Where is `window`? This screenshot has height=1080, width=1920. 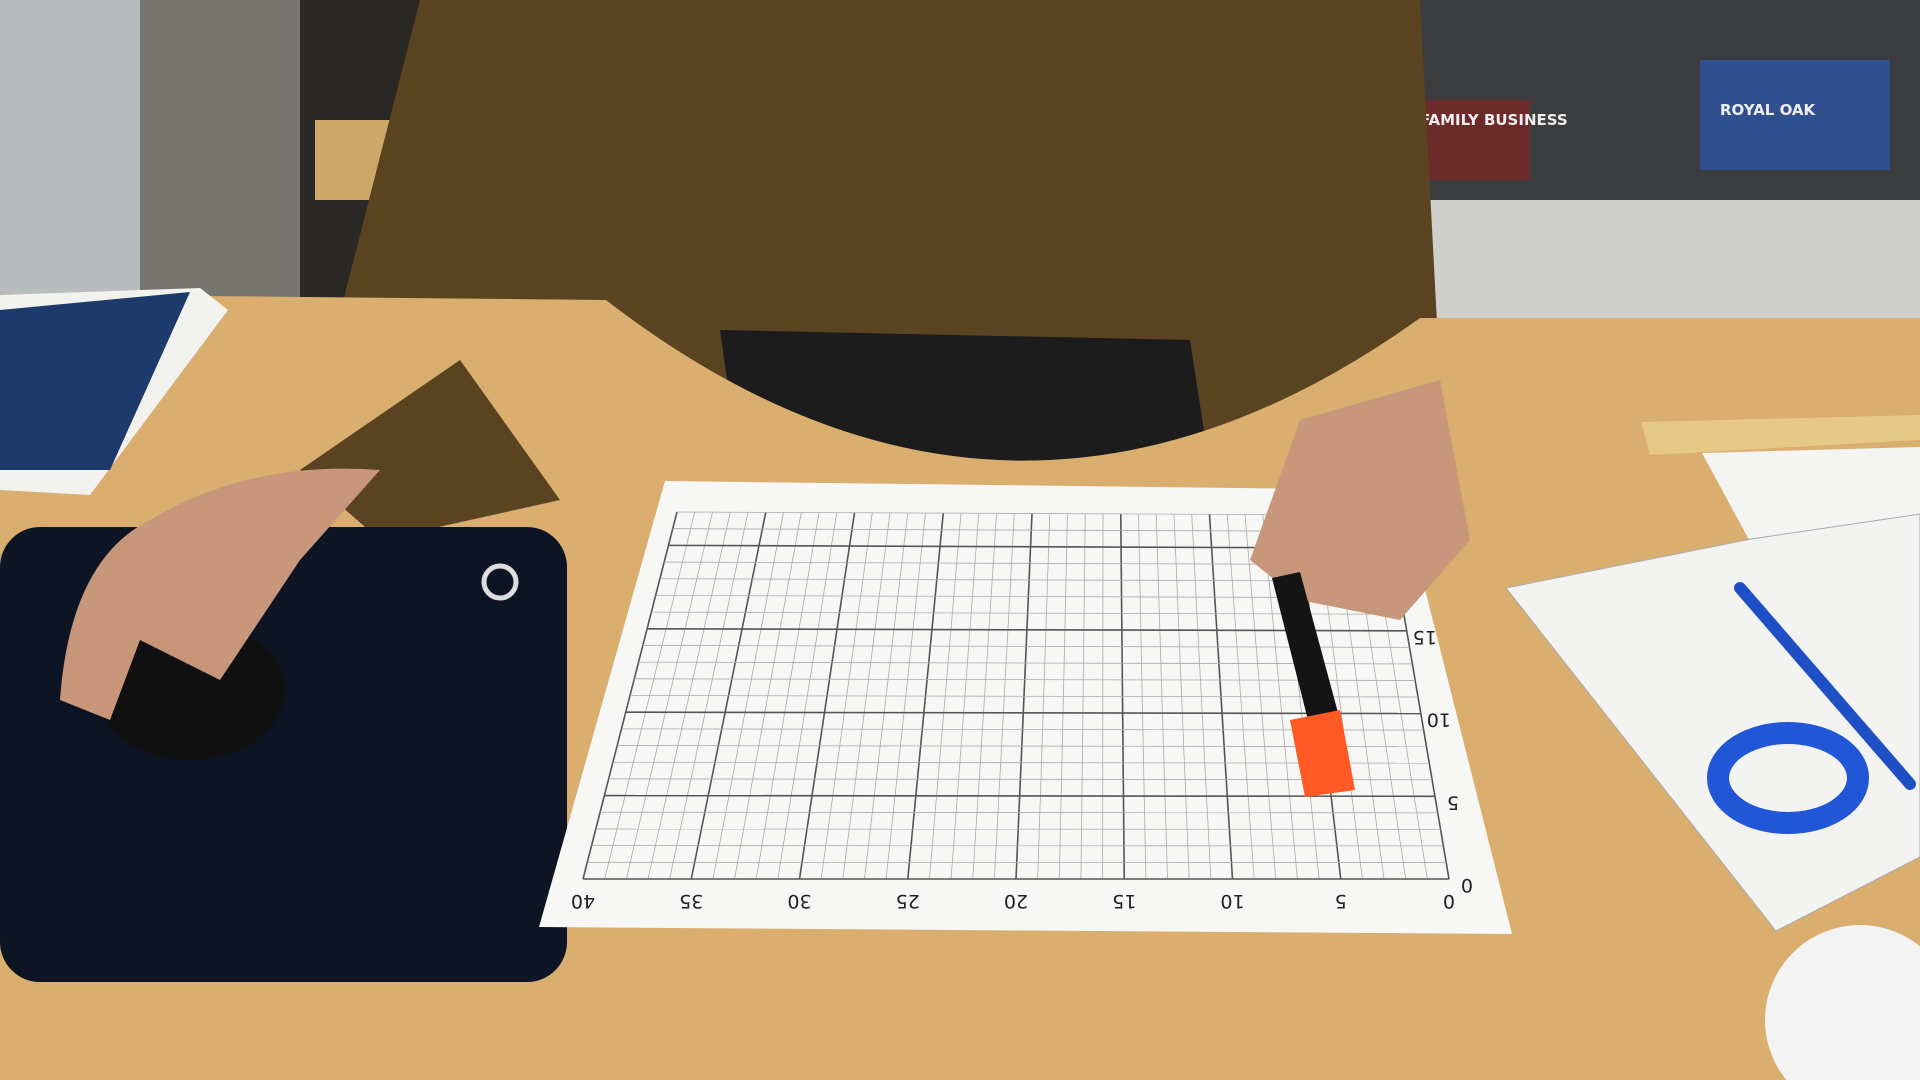 window is located at coordinates (70, 150).